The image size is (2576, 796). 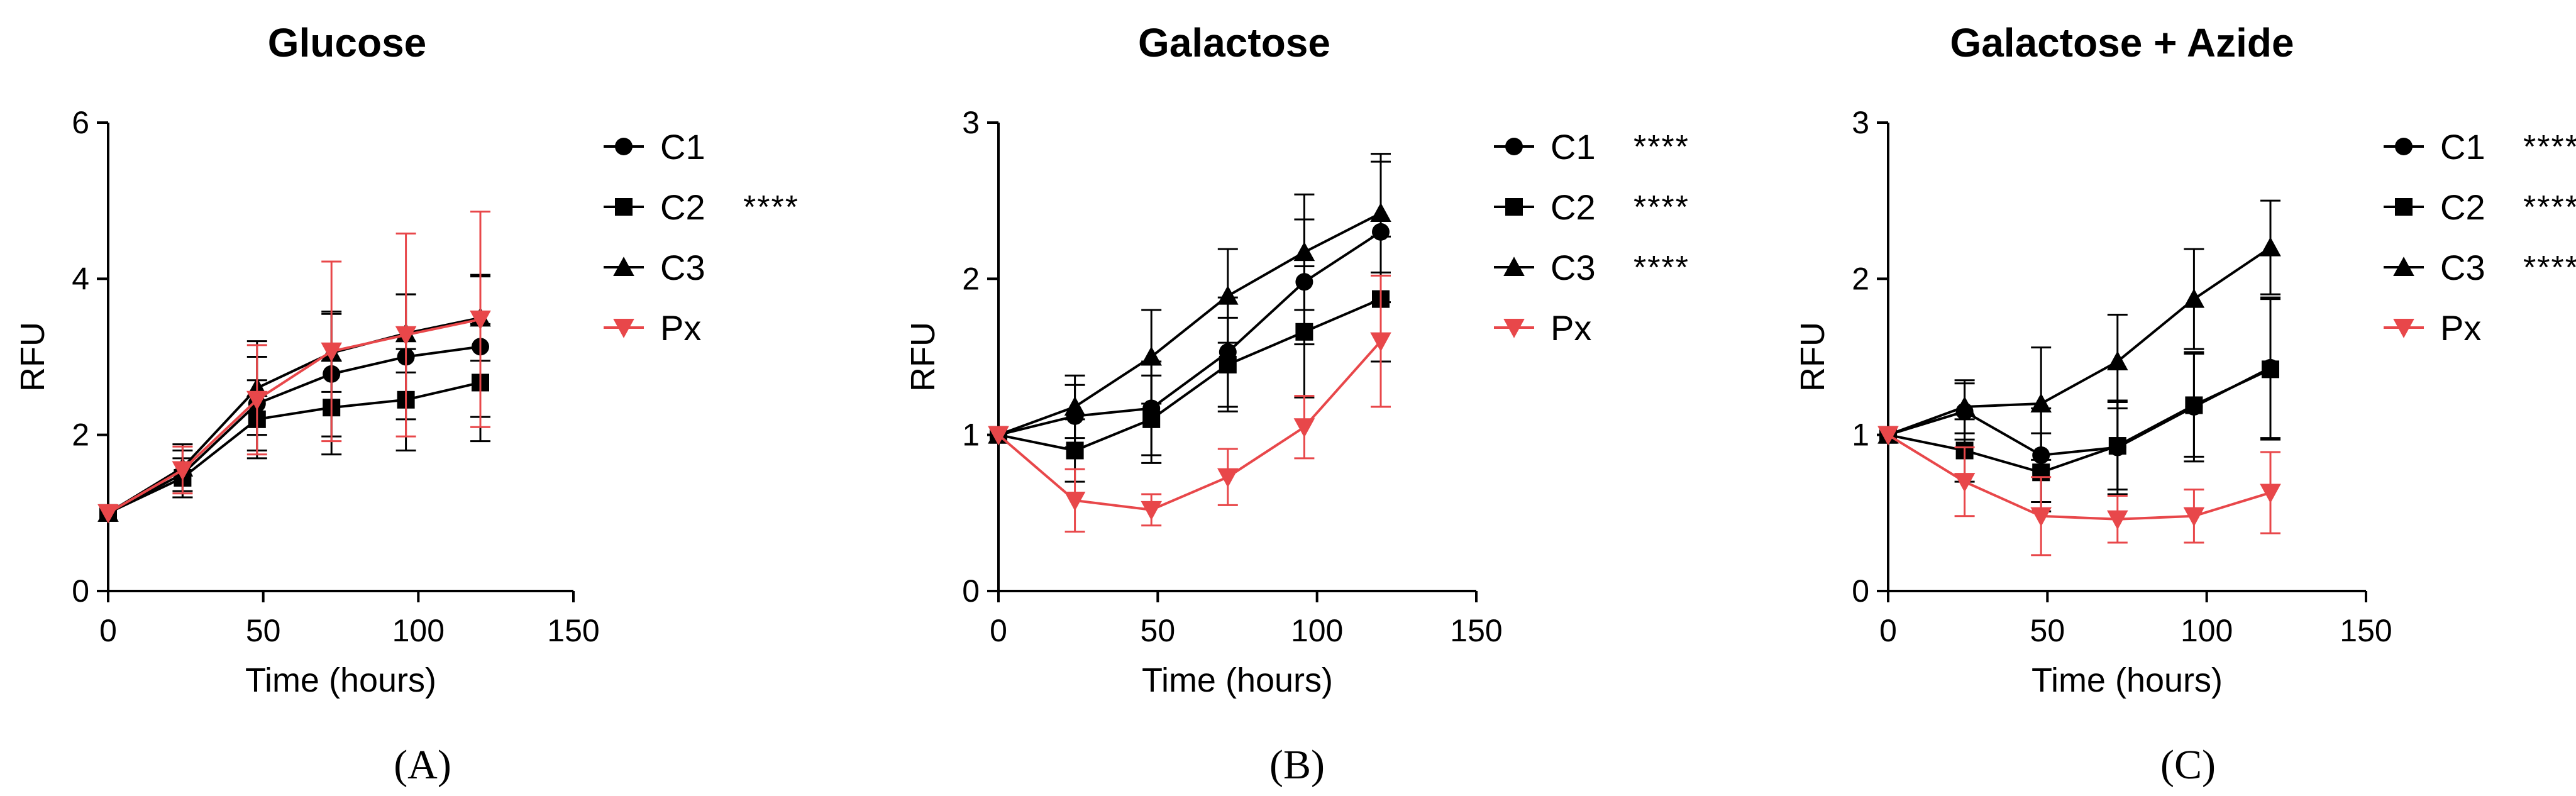 What do you see at coordinates (1297, 765) in the screenshot?
I see `panel-letter: (B)` at bounding box center [1297, 765].